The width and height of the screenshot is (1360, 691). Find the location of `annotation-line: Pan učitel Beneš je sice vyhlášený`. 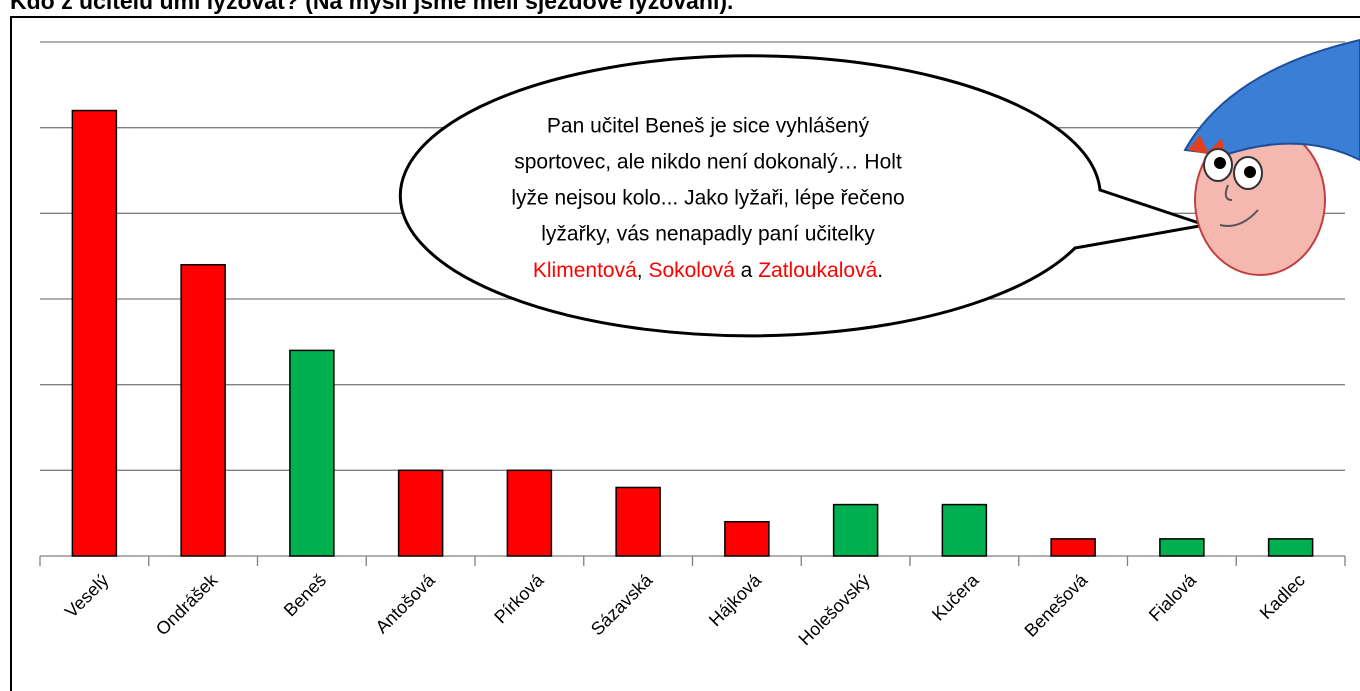

annotation-line: Pan učitel Beneš je sice vyhlášený is located at coordinates (708, 126).